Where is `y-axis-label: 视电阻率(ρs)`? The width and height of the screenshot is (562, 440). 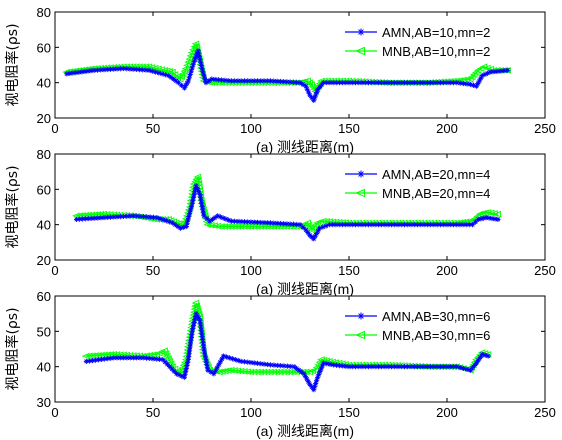 y-axis-label: 视电阻率(ρs) is located at coordinates (12, 348).